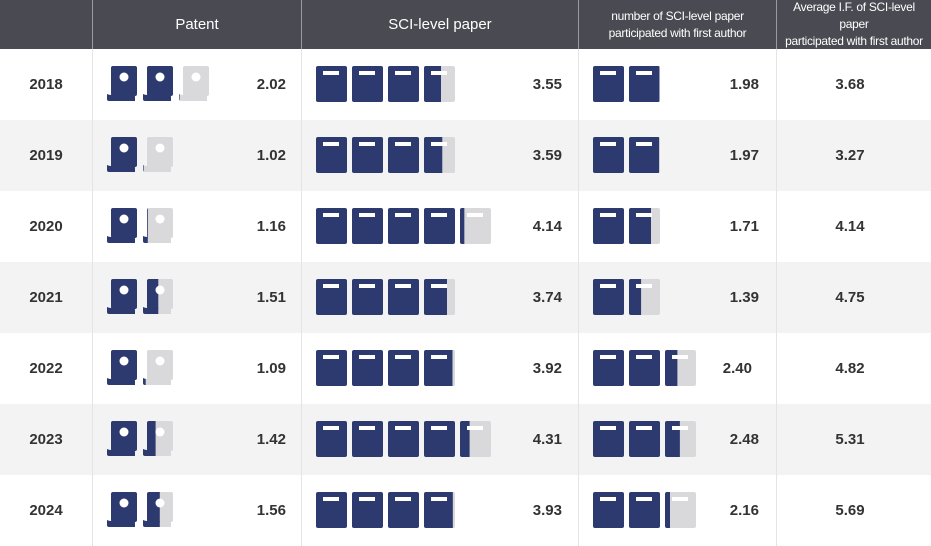 This screenshot has height=546, width=931. I want to click on table-row: 2022 1.09 3.92 2.40 4.82, so click(465, 368).